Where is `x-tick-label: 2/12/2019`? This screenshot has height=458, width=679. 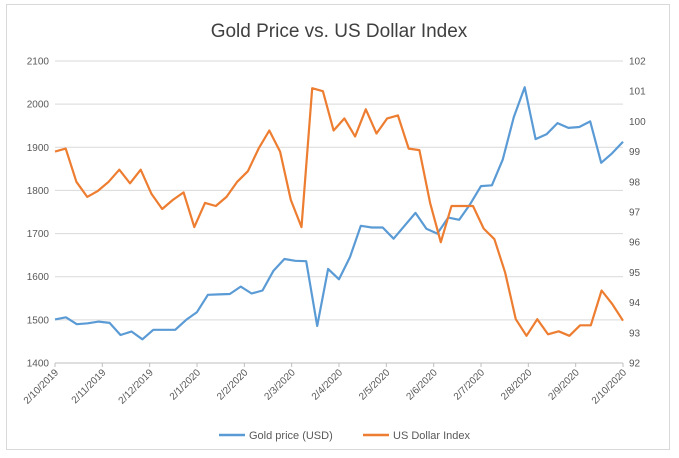 x-tick-label: 2/12/2019 is located at coordinates (137, 387).